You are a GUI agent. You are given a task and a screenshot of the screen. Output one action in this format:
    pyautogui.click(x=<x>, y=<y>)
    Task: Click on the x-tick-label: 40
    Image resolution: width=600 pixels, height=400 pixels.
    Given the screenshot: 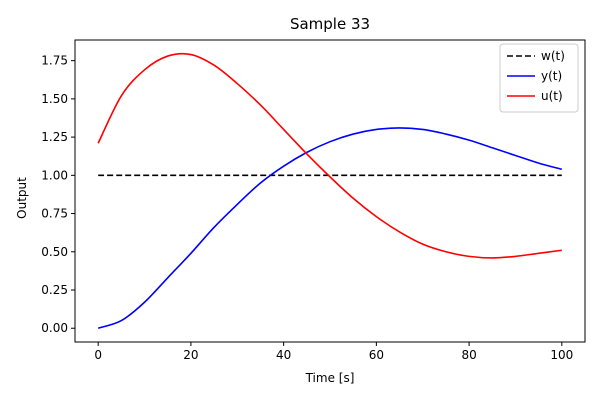 What is the action you would take?
    pyautogui.click(x=283, y=355)
    